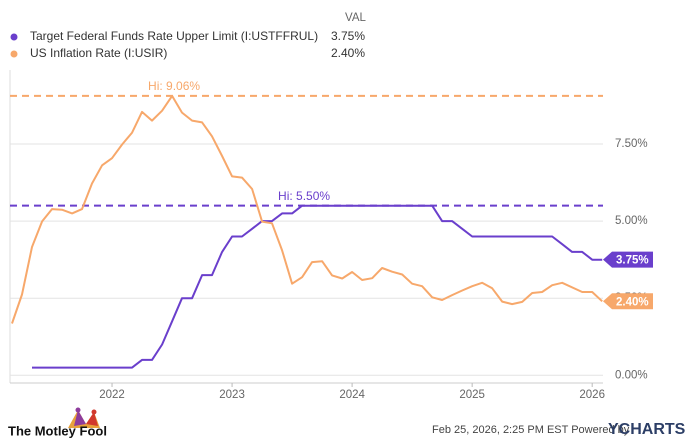 Image resolution: width=700 pixels, height=443 pixels. I want to click on x-tick-label: 2022, so click(112, 395).